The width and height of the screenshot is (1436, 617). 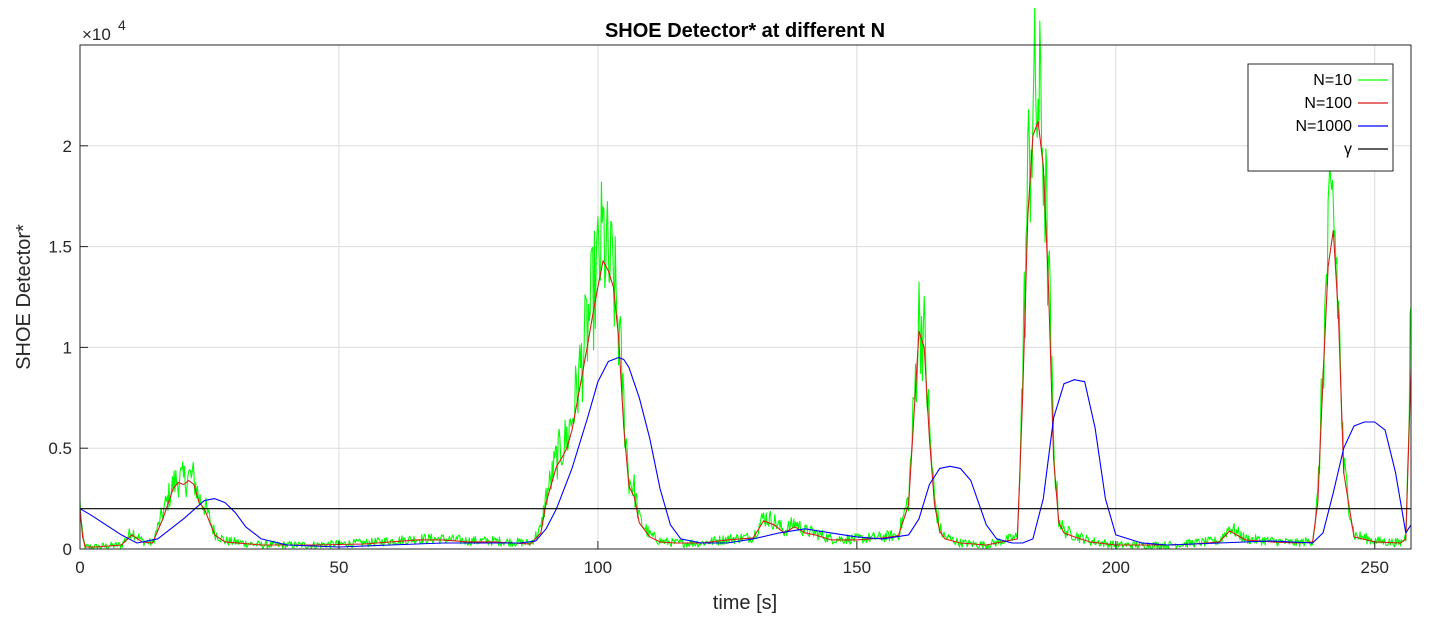 I want to click on x-tick-label: 0, so click(x=79, y=567).